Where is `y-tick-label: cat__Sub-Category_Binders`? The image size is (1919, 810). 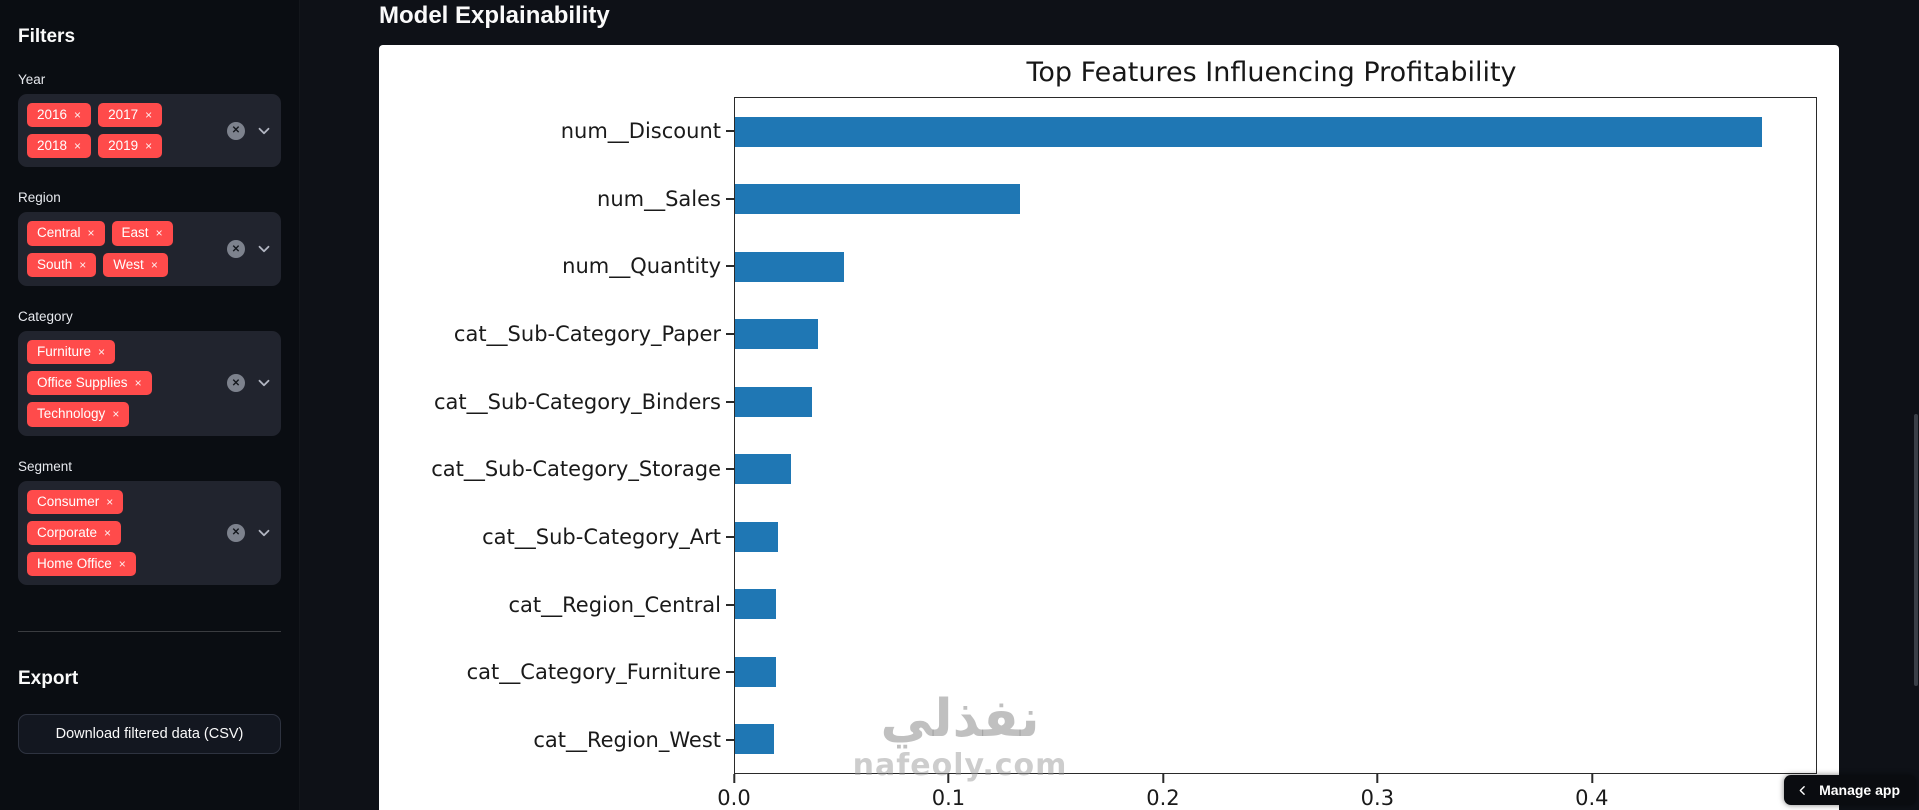 y-tick-label: cat__Sub-Category_Binders is located at coordinates (577, 401).